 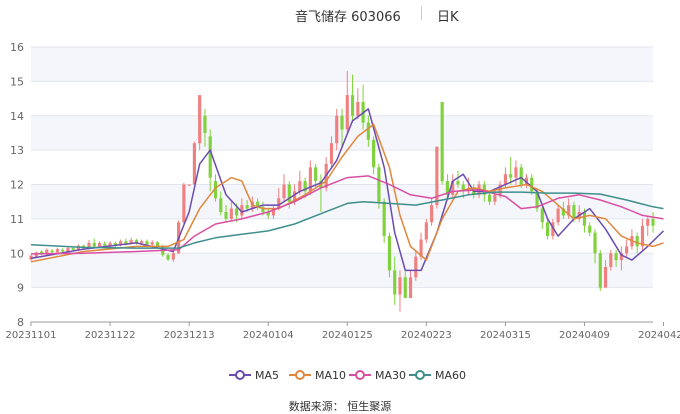 I want to click on y-tick-label: 16, so click(x=17, y=47).